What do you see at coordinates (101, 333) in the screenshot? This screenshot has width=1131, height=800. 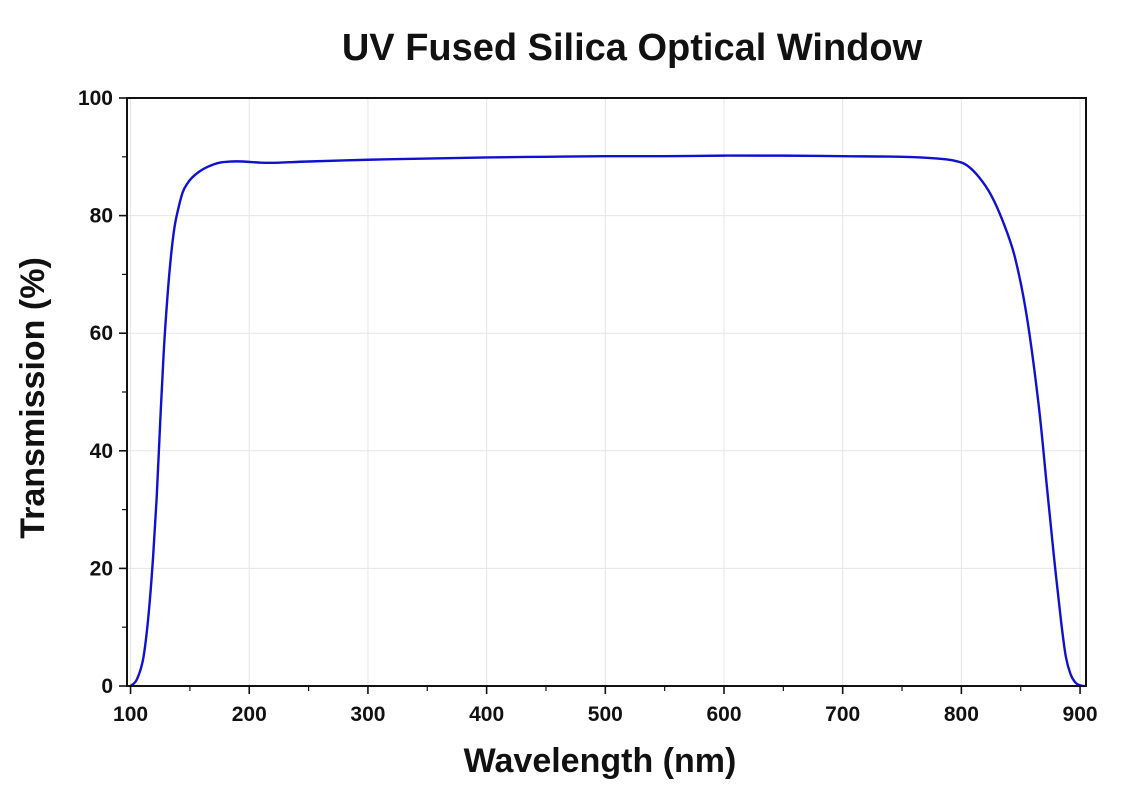 I see `y-tick-label: 60` at bounding box center [101, 333].